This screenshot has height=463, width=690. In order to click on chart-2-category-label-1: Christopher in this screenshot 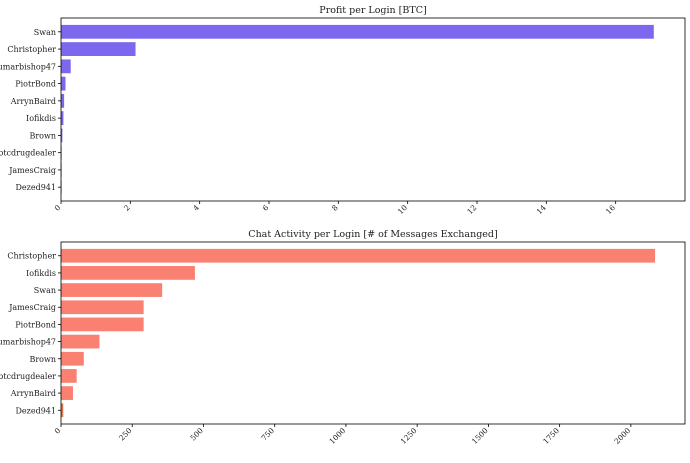, I will do `click(31, 256)`.